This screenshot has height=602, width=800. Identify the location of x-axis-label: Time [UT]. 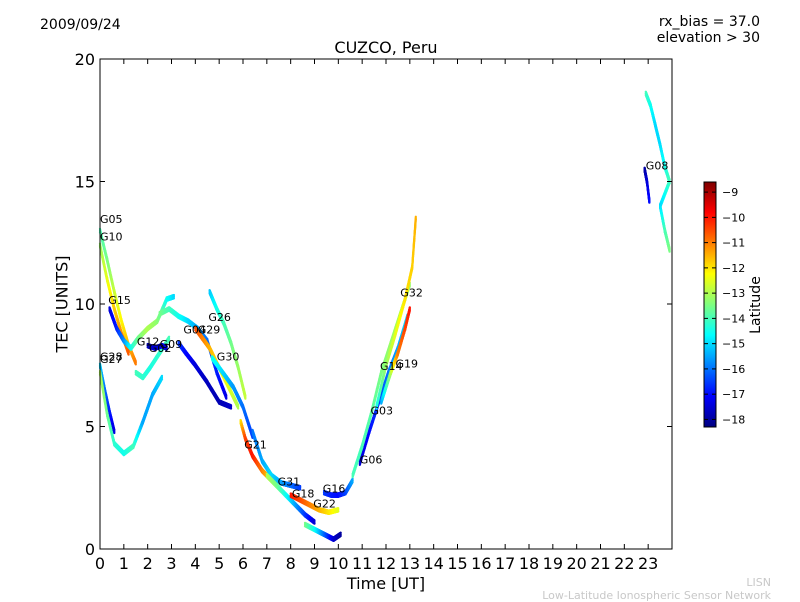
(386, 583).